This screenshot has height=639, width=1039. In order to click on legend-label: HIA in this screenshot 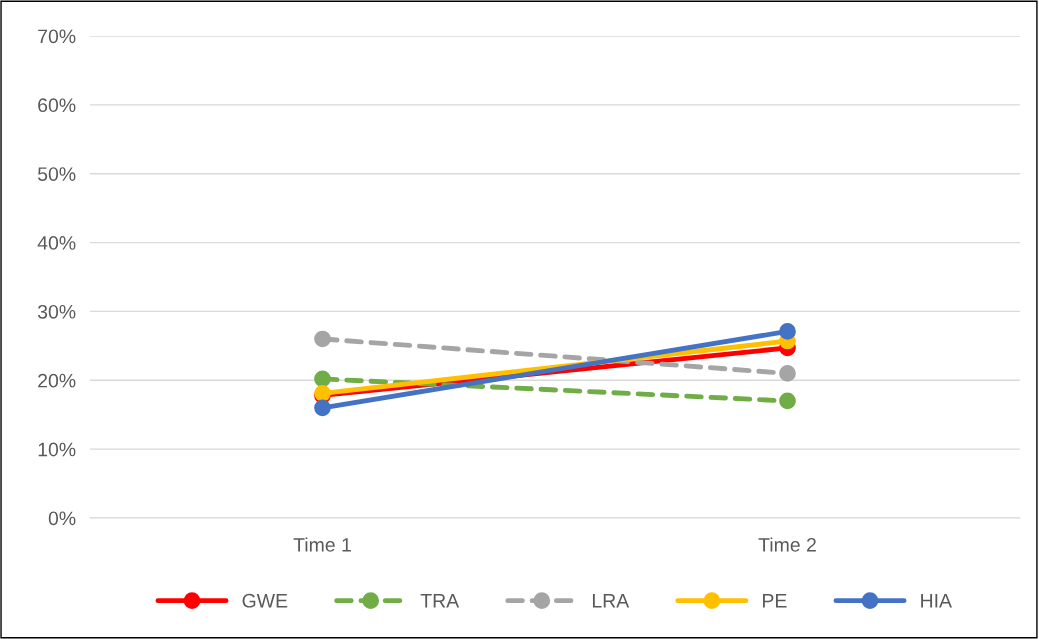, I will do `click(936, 601)`.